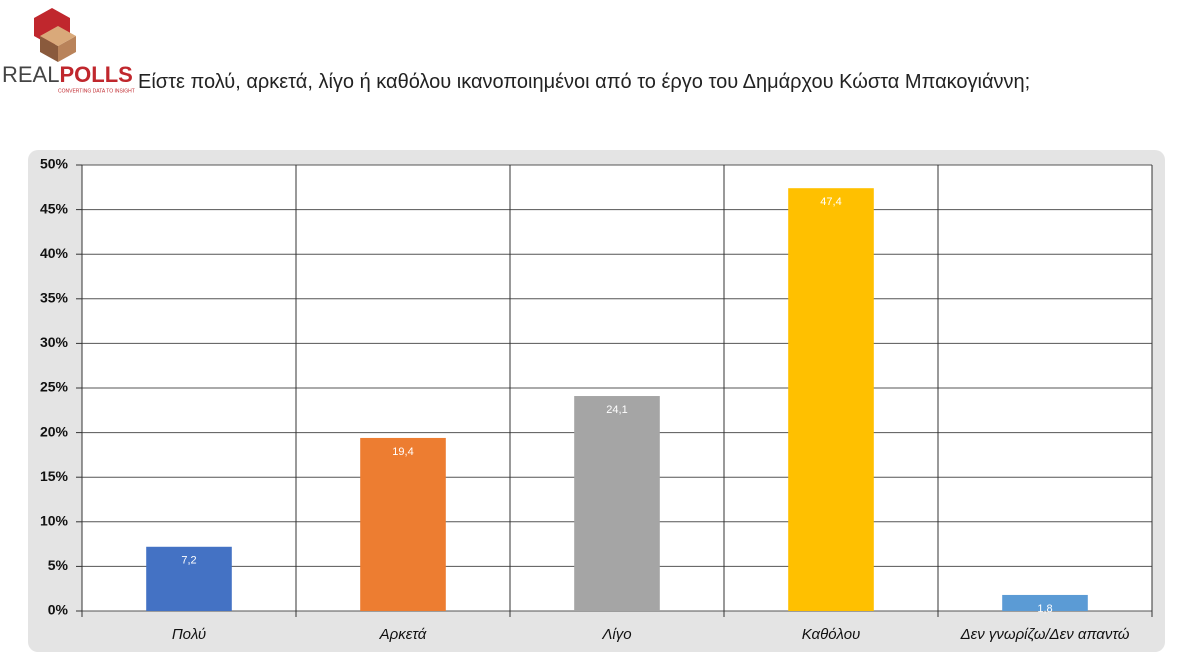 This screenshot has height=660, width=1200. I want to click on y-tick-label: 0%, so click(58, 610).